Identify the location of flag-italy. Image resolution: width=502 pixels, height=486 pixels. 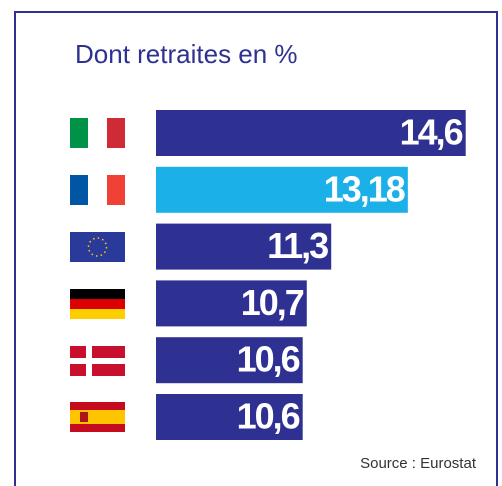
(97, 133).